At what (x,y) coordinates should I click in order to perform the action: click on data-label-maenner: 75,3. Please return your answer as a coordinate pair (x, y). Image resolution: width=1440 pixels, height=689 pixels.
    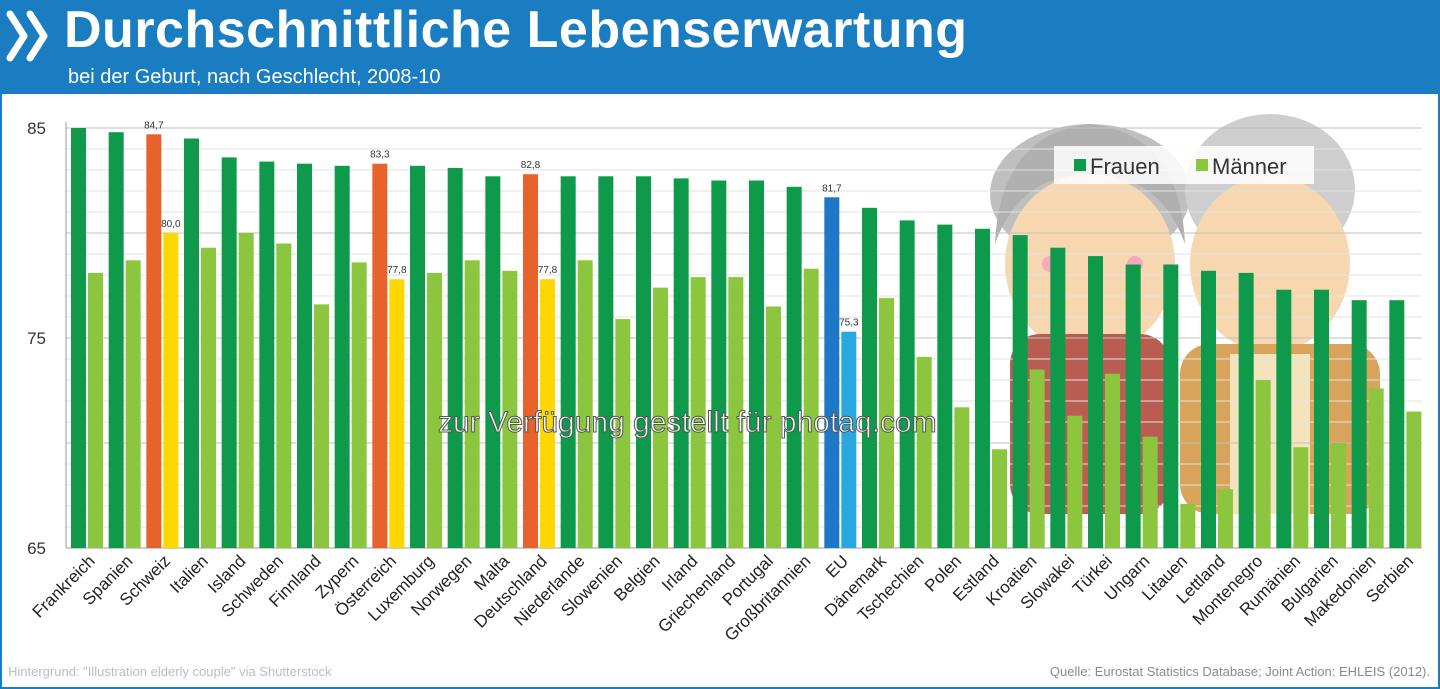
    Looking at the image, I should click on (849, 323).